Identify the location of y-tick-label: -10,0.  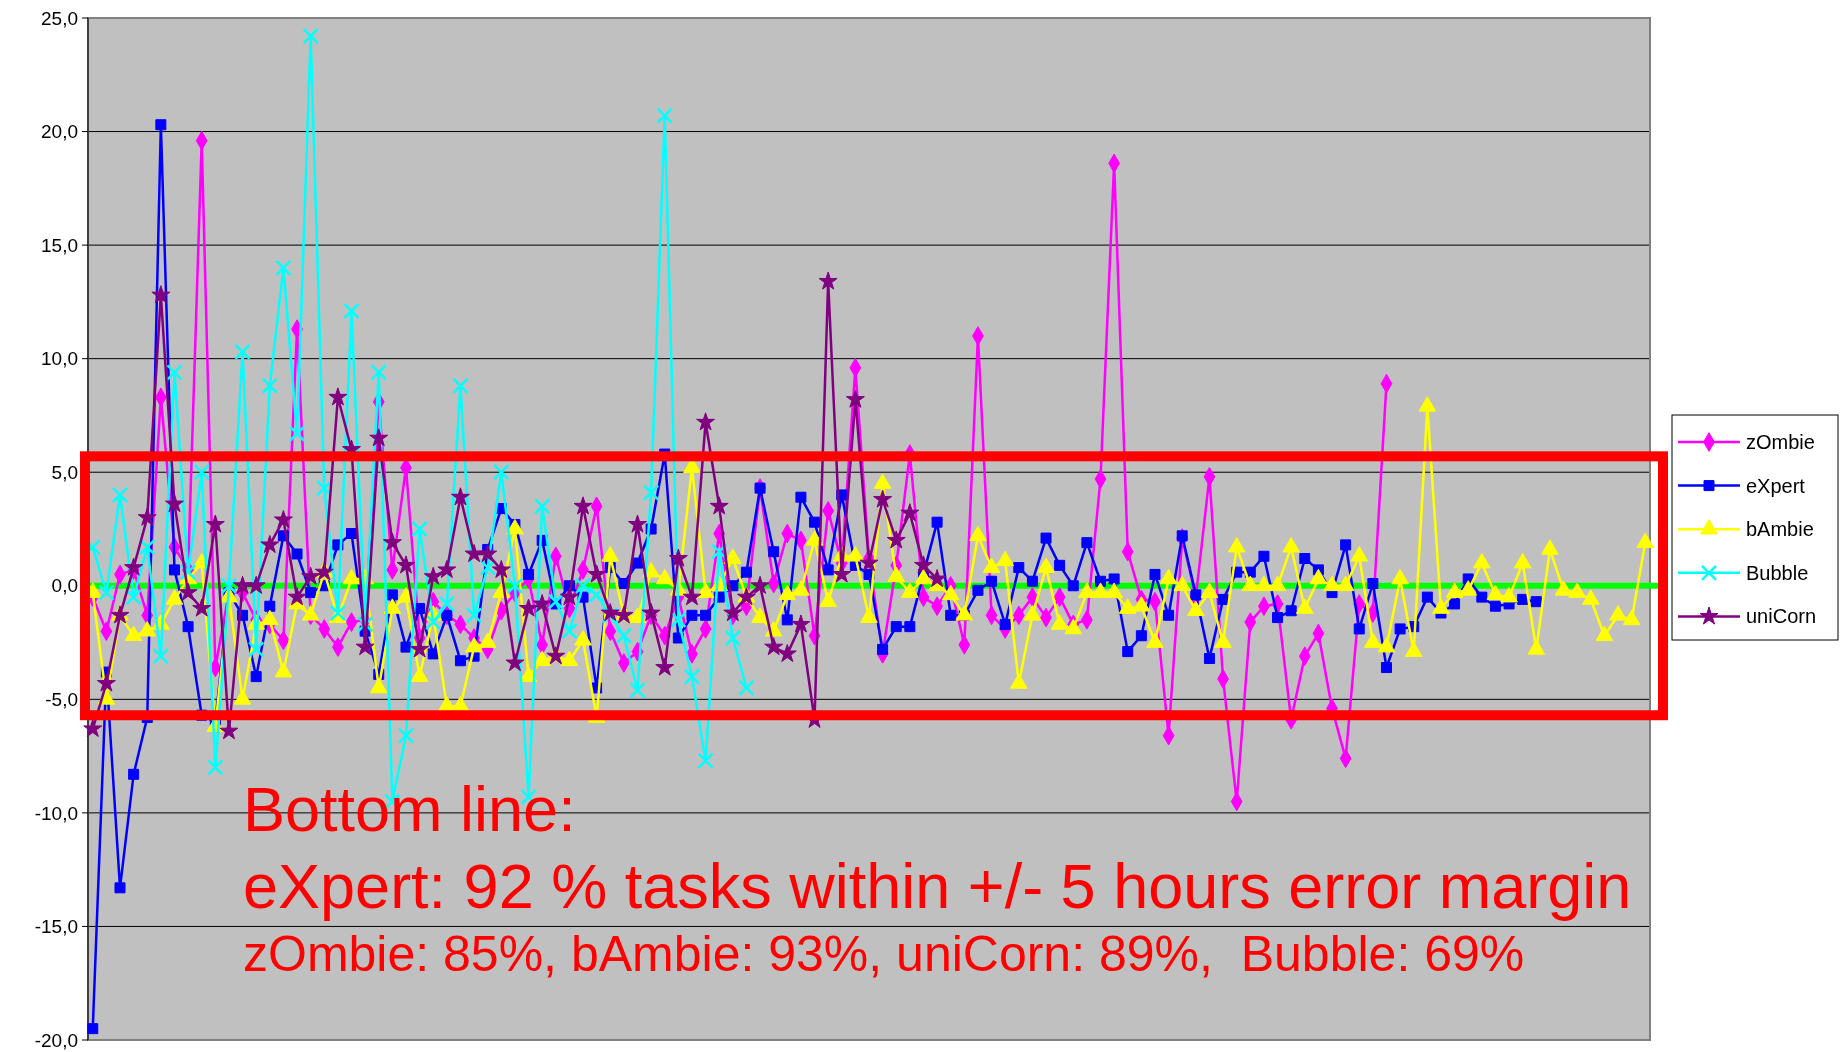
(56, 813).